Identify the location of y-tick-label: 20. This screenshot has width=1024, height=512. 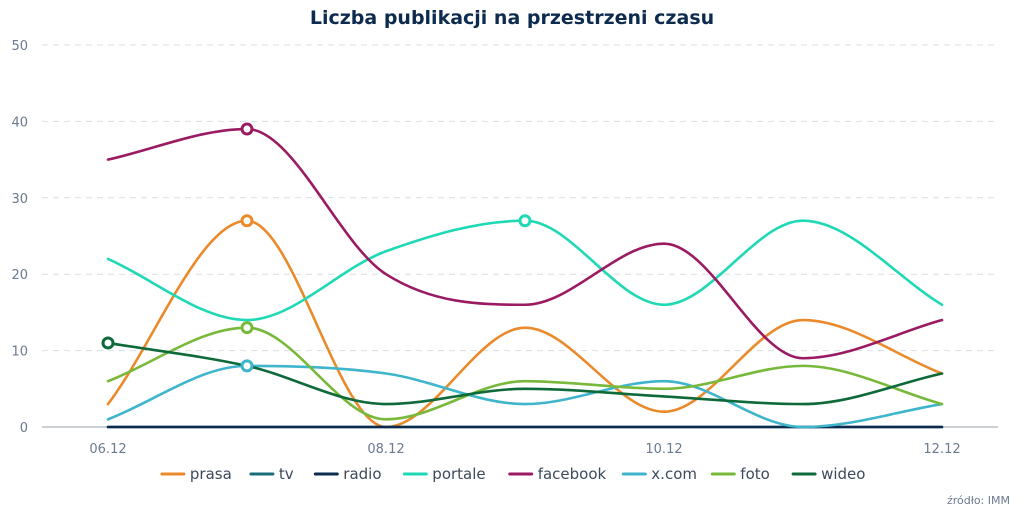
(19, 275).